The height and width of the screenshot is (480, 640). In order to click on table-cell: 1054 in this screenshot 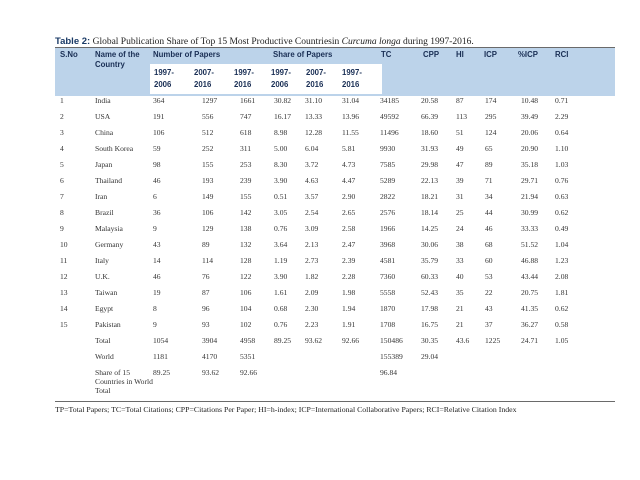, I will do `click(161, 340)`.